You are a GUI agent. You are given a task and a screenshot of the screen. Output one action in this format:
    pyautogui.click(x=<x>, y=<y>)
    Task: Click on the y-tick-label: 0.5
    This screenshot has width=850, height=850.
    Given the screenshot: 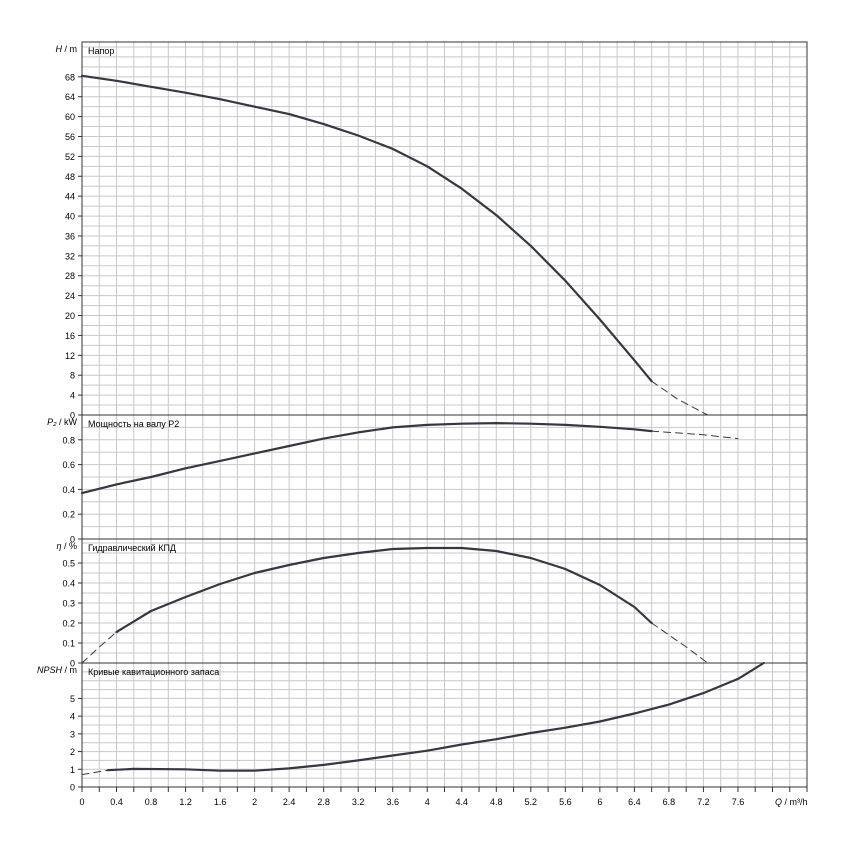 What is the action you would take?
    pyautogui.click(x=68, y=564)
    